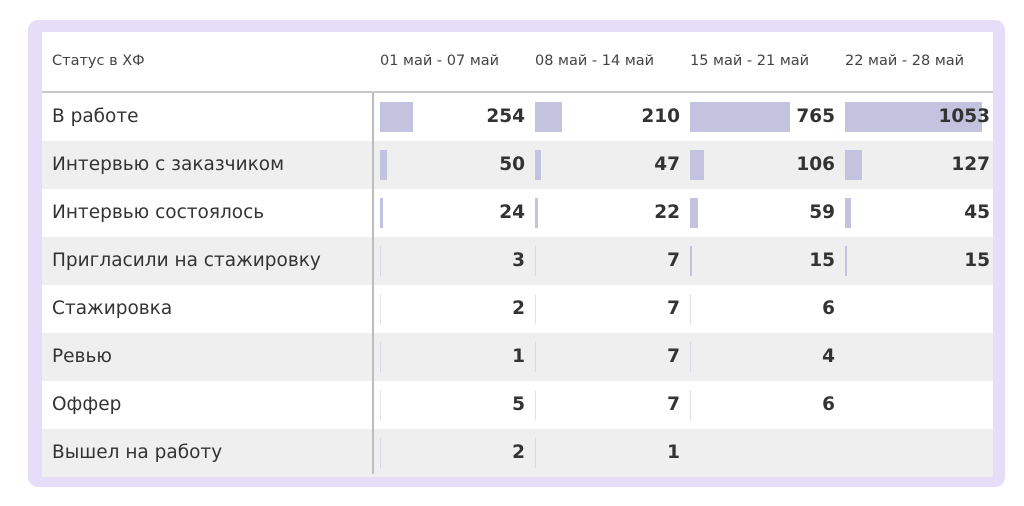  I want to click on value-cell: 22, so click(607, 213).